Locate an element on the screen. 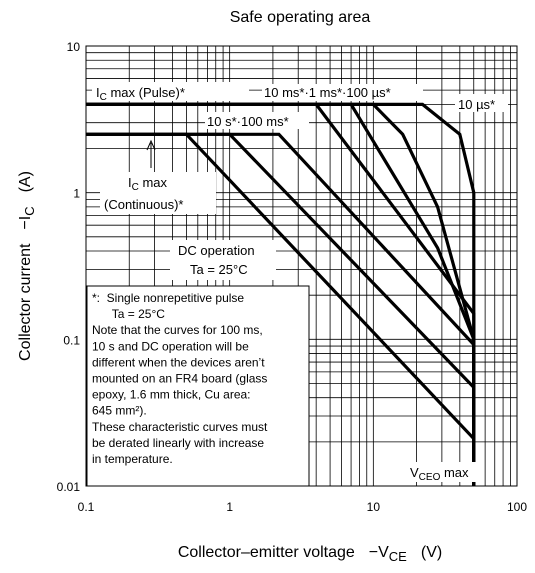 The image size is (535, 573). x-tick-label: 0.1 is located at coordinates (86, 507).